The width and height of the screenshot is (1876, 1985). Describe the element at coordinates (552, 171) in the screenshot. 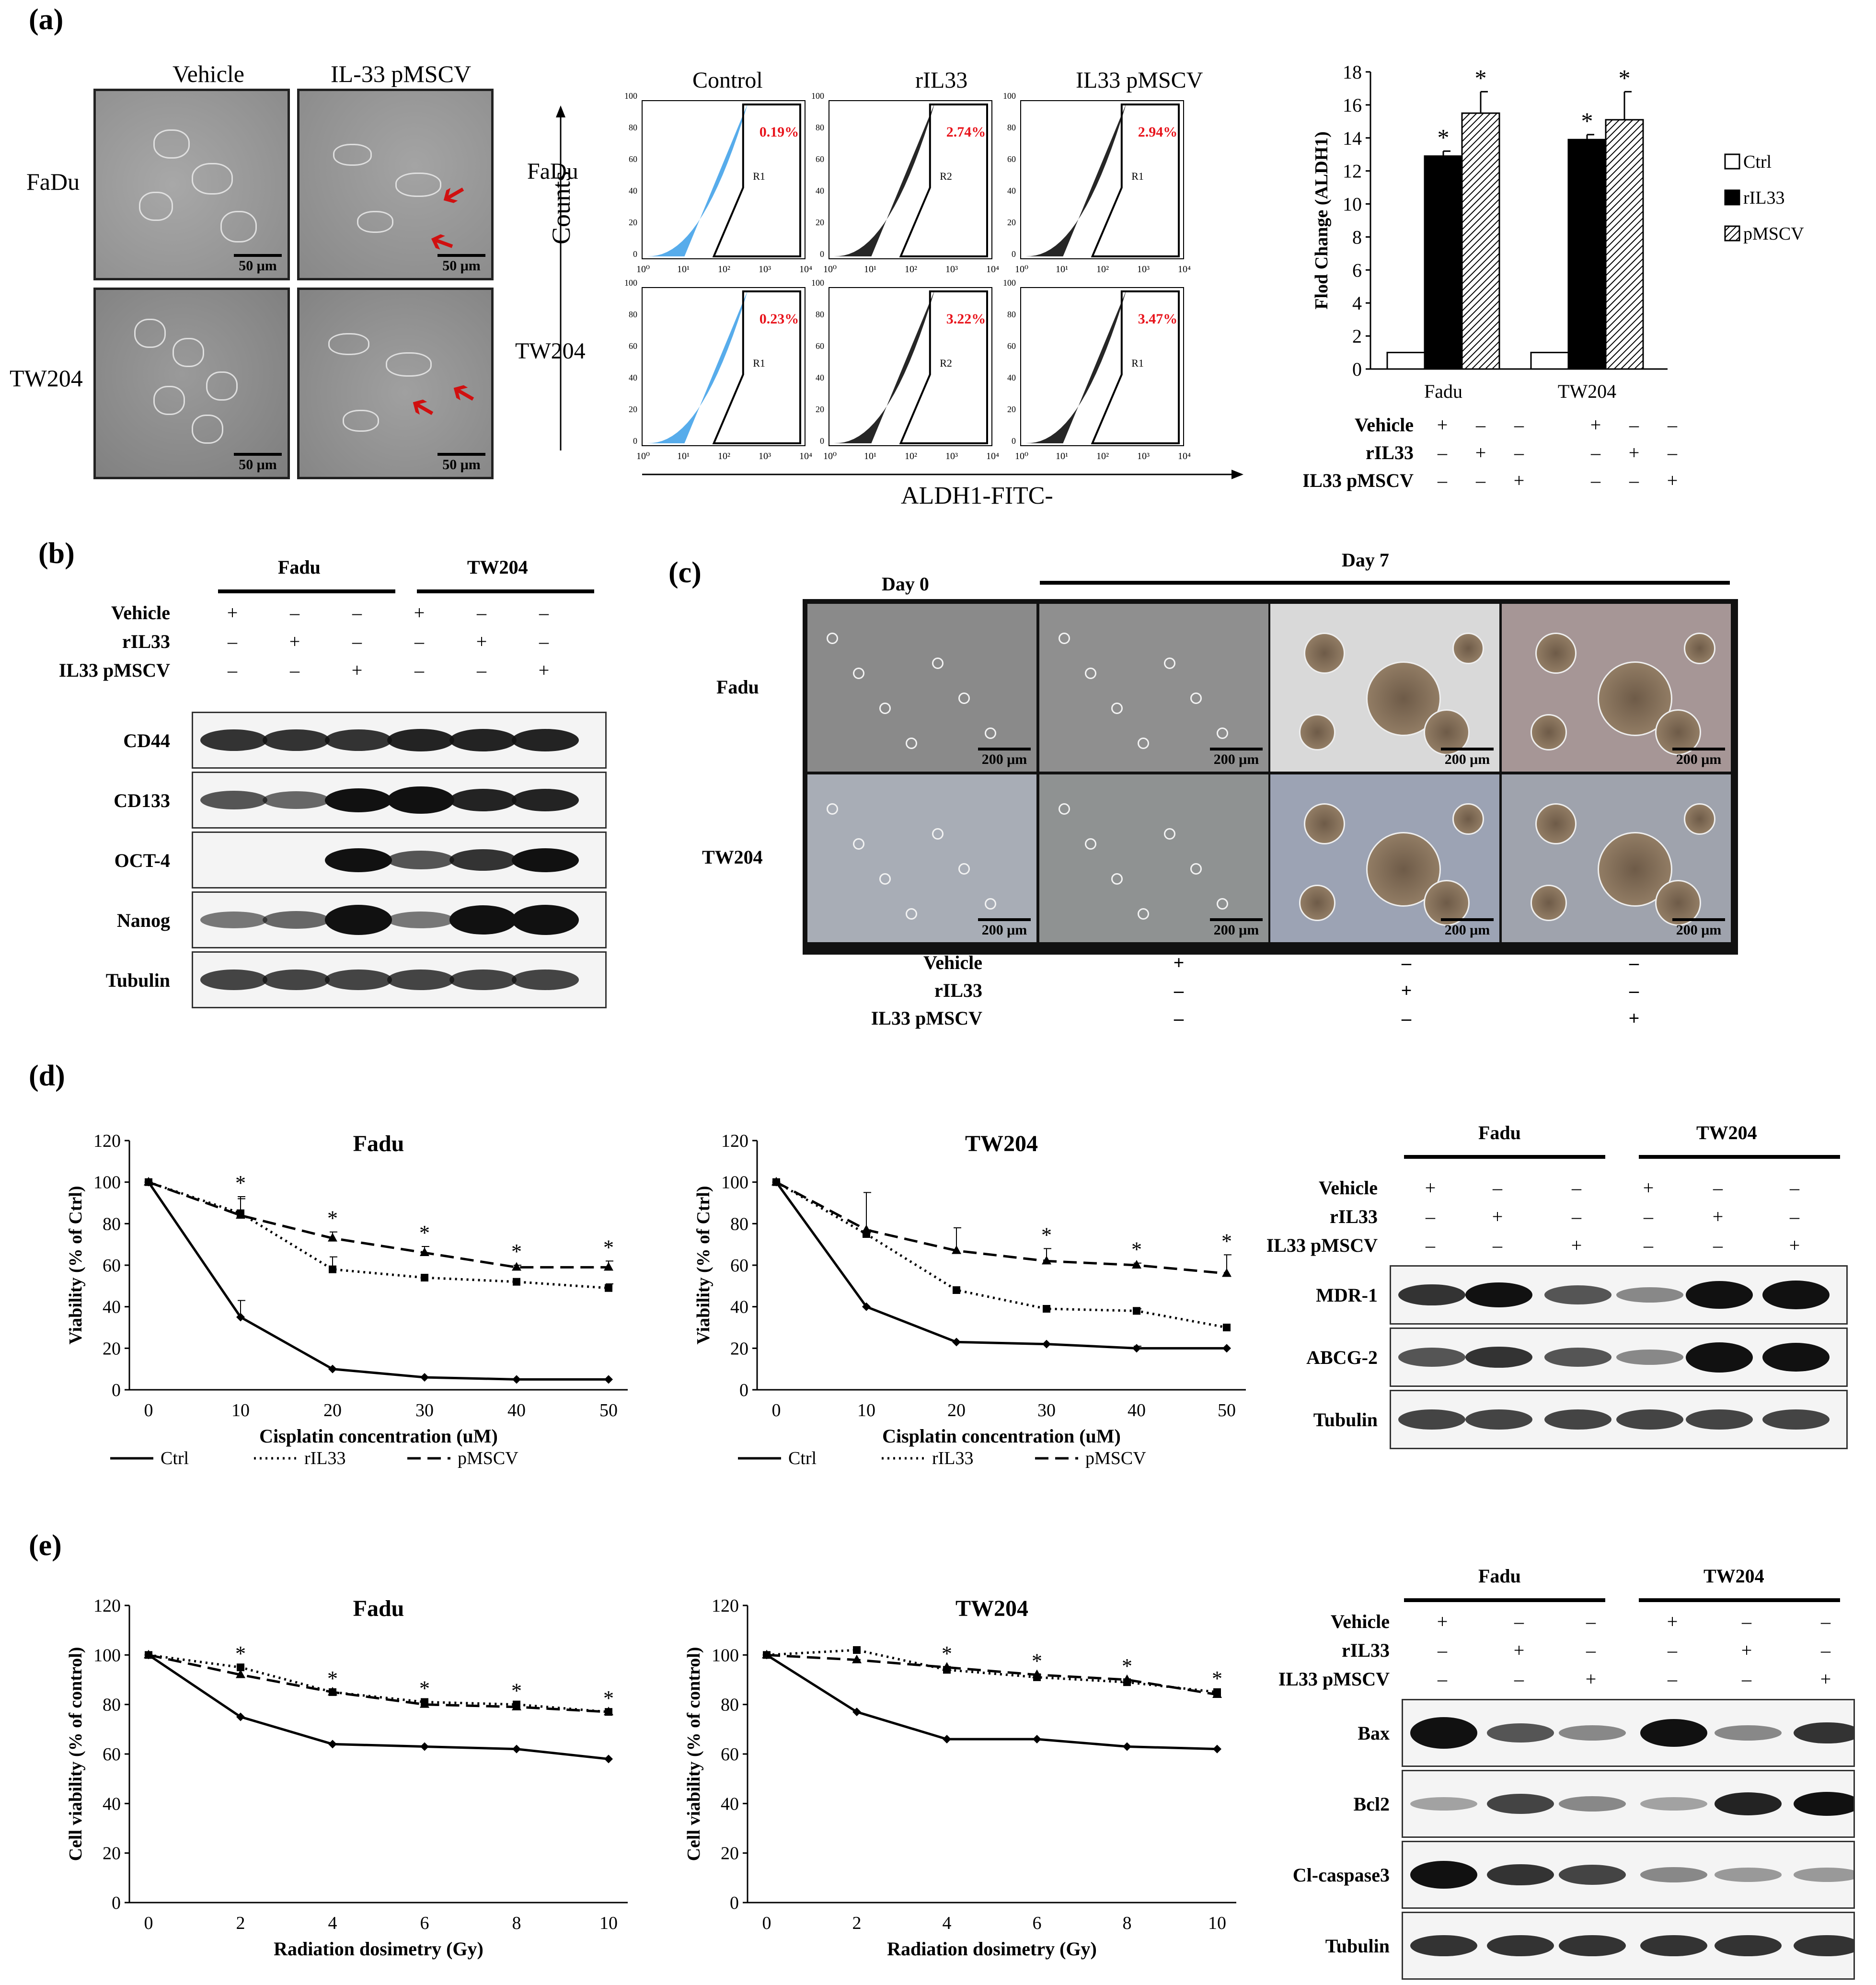

I see `flow-row-label-fadu: FaDu` at that location.